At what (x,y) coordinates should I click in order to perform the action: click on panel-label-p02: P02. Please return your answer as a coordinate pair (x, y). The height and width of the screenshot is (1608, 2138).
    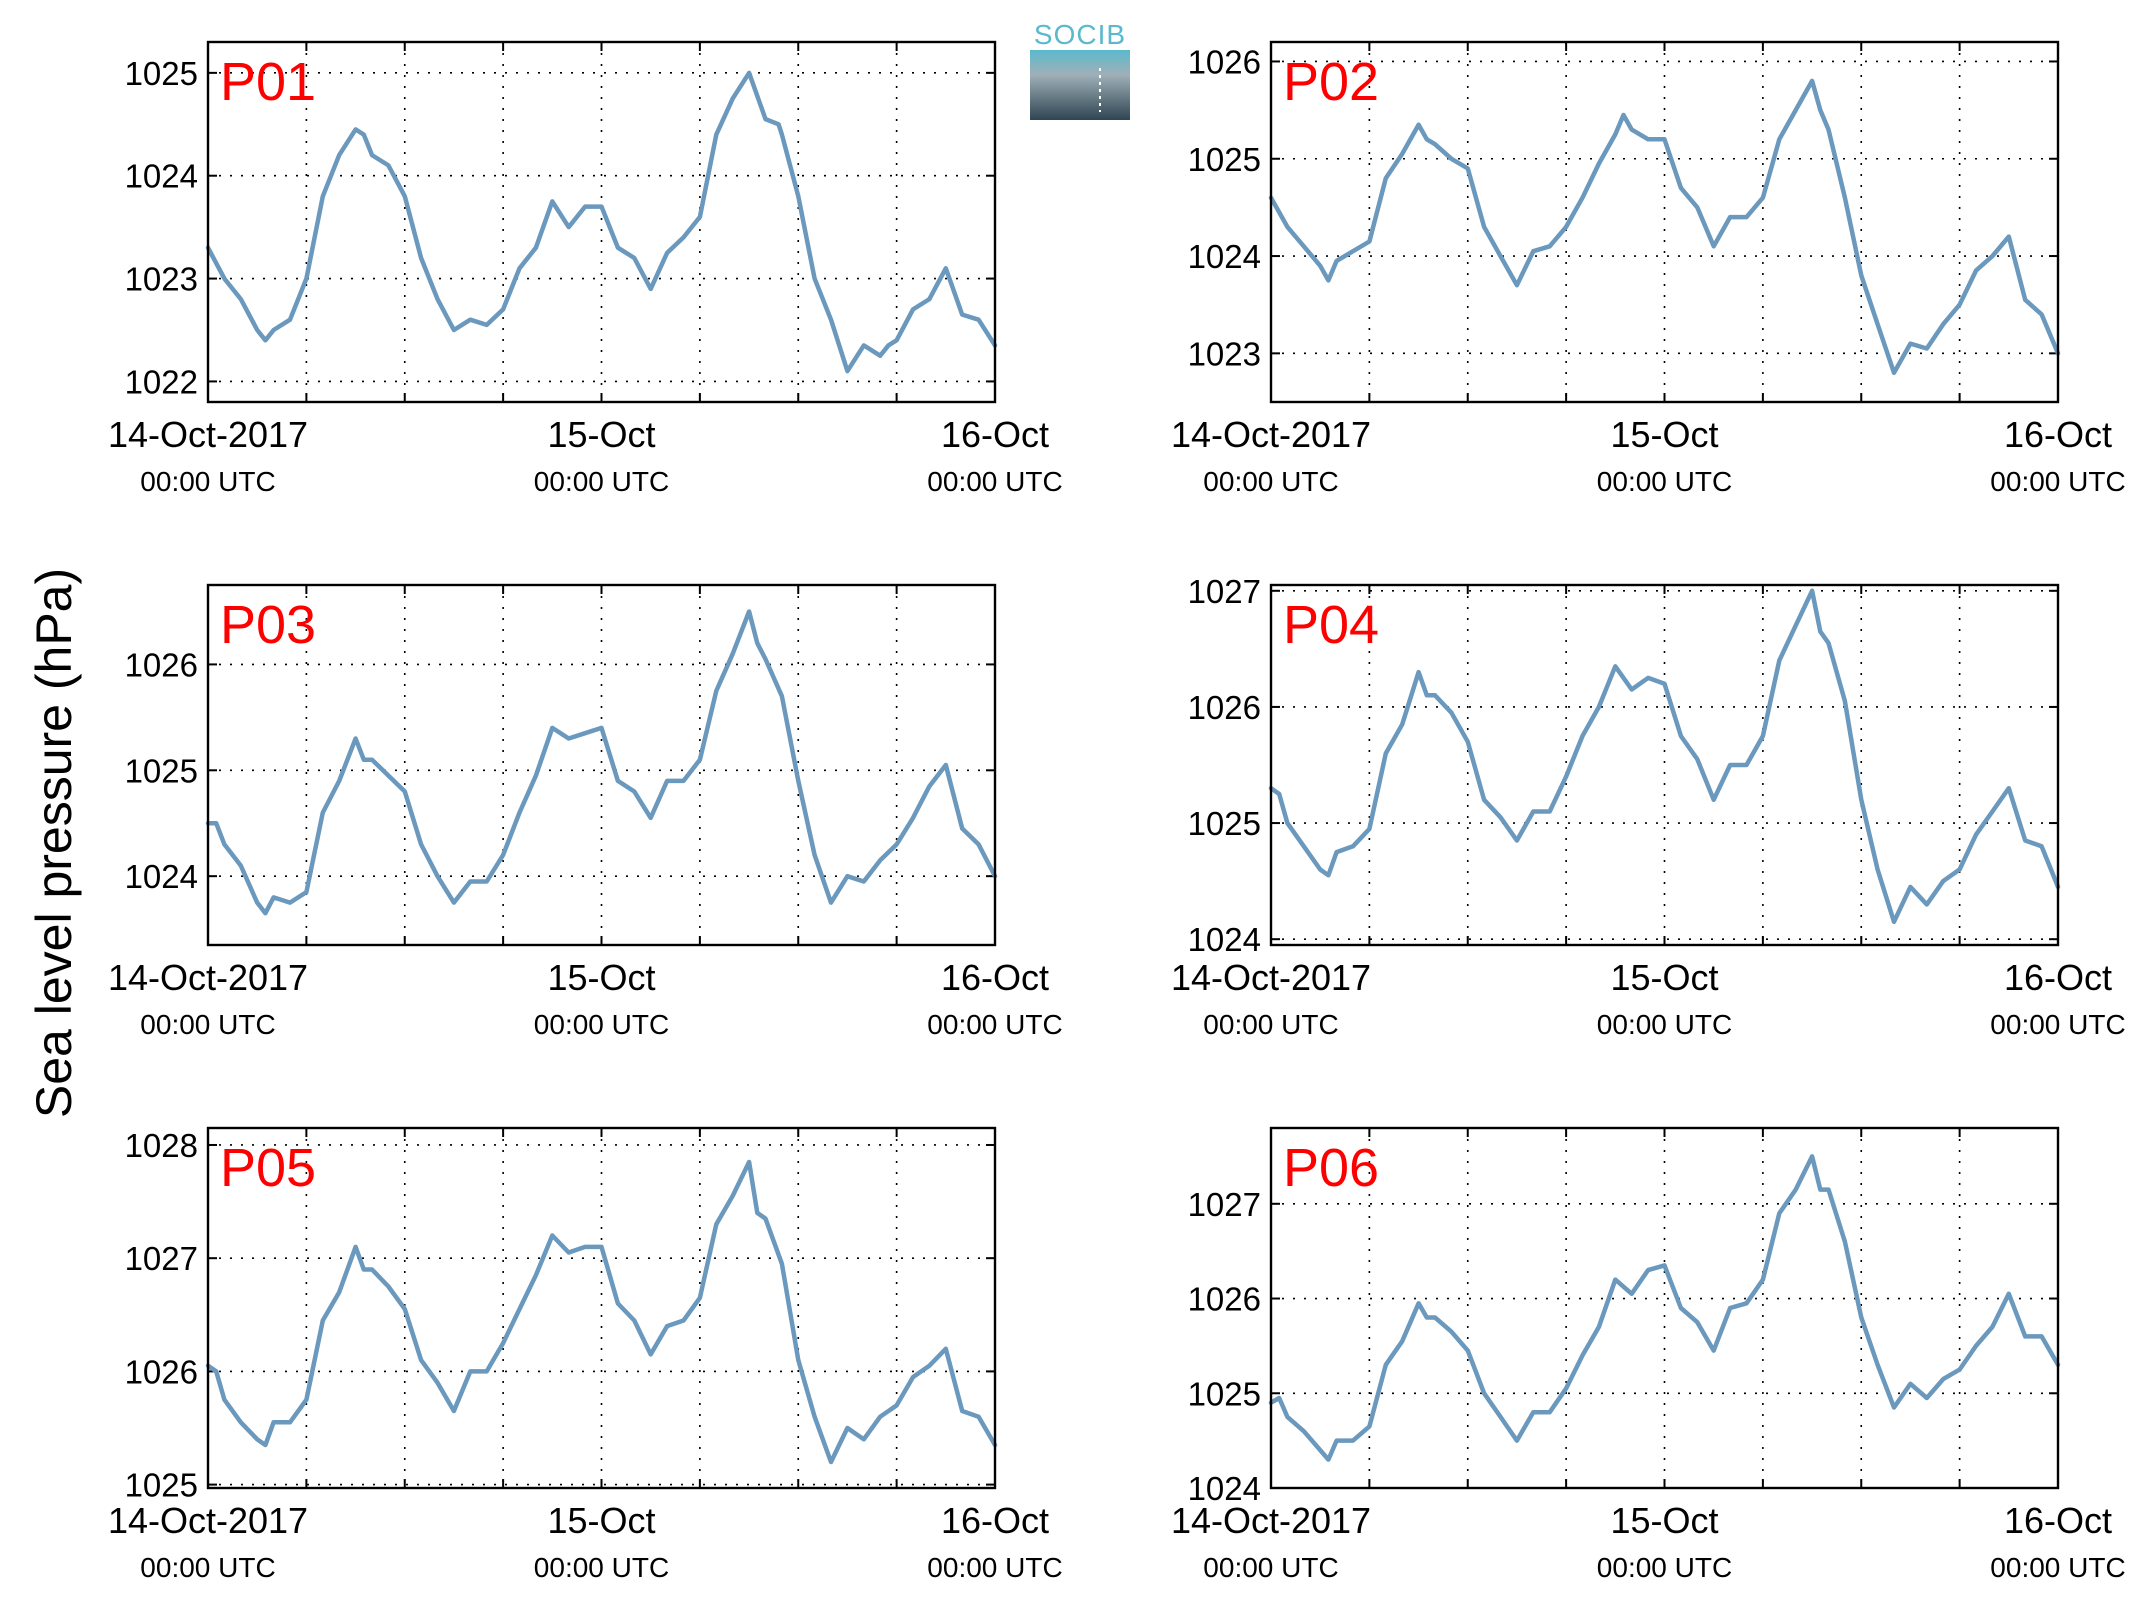
    Looking at the image, I should click on (1331, 82).